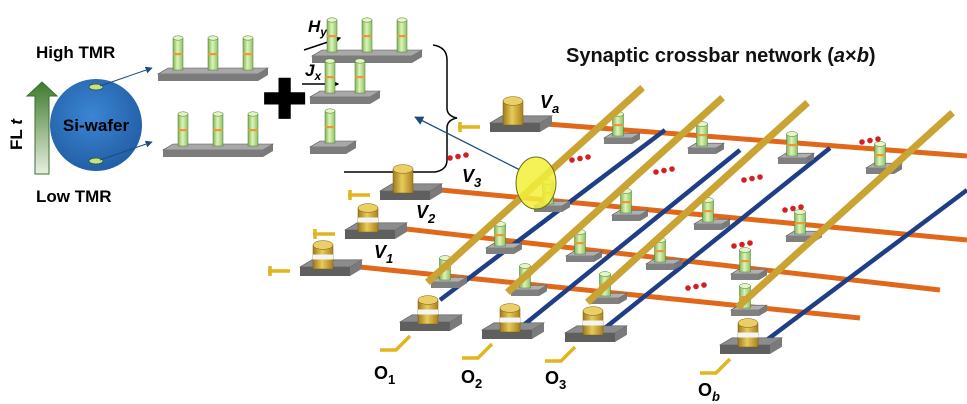  Describe the element at coordinates (318, 28) in the screenshot. I see `hy-label: Hy` at that location.